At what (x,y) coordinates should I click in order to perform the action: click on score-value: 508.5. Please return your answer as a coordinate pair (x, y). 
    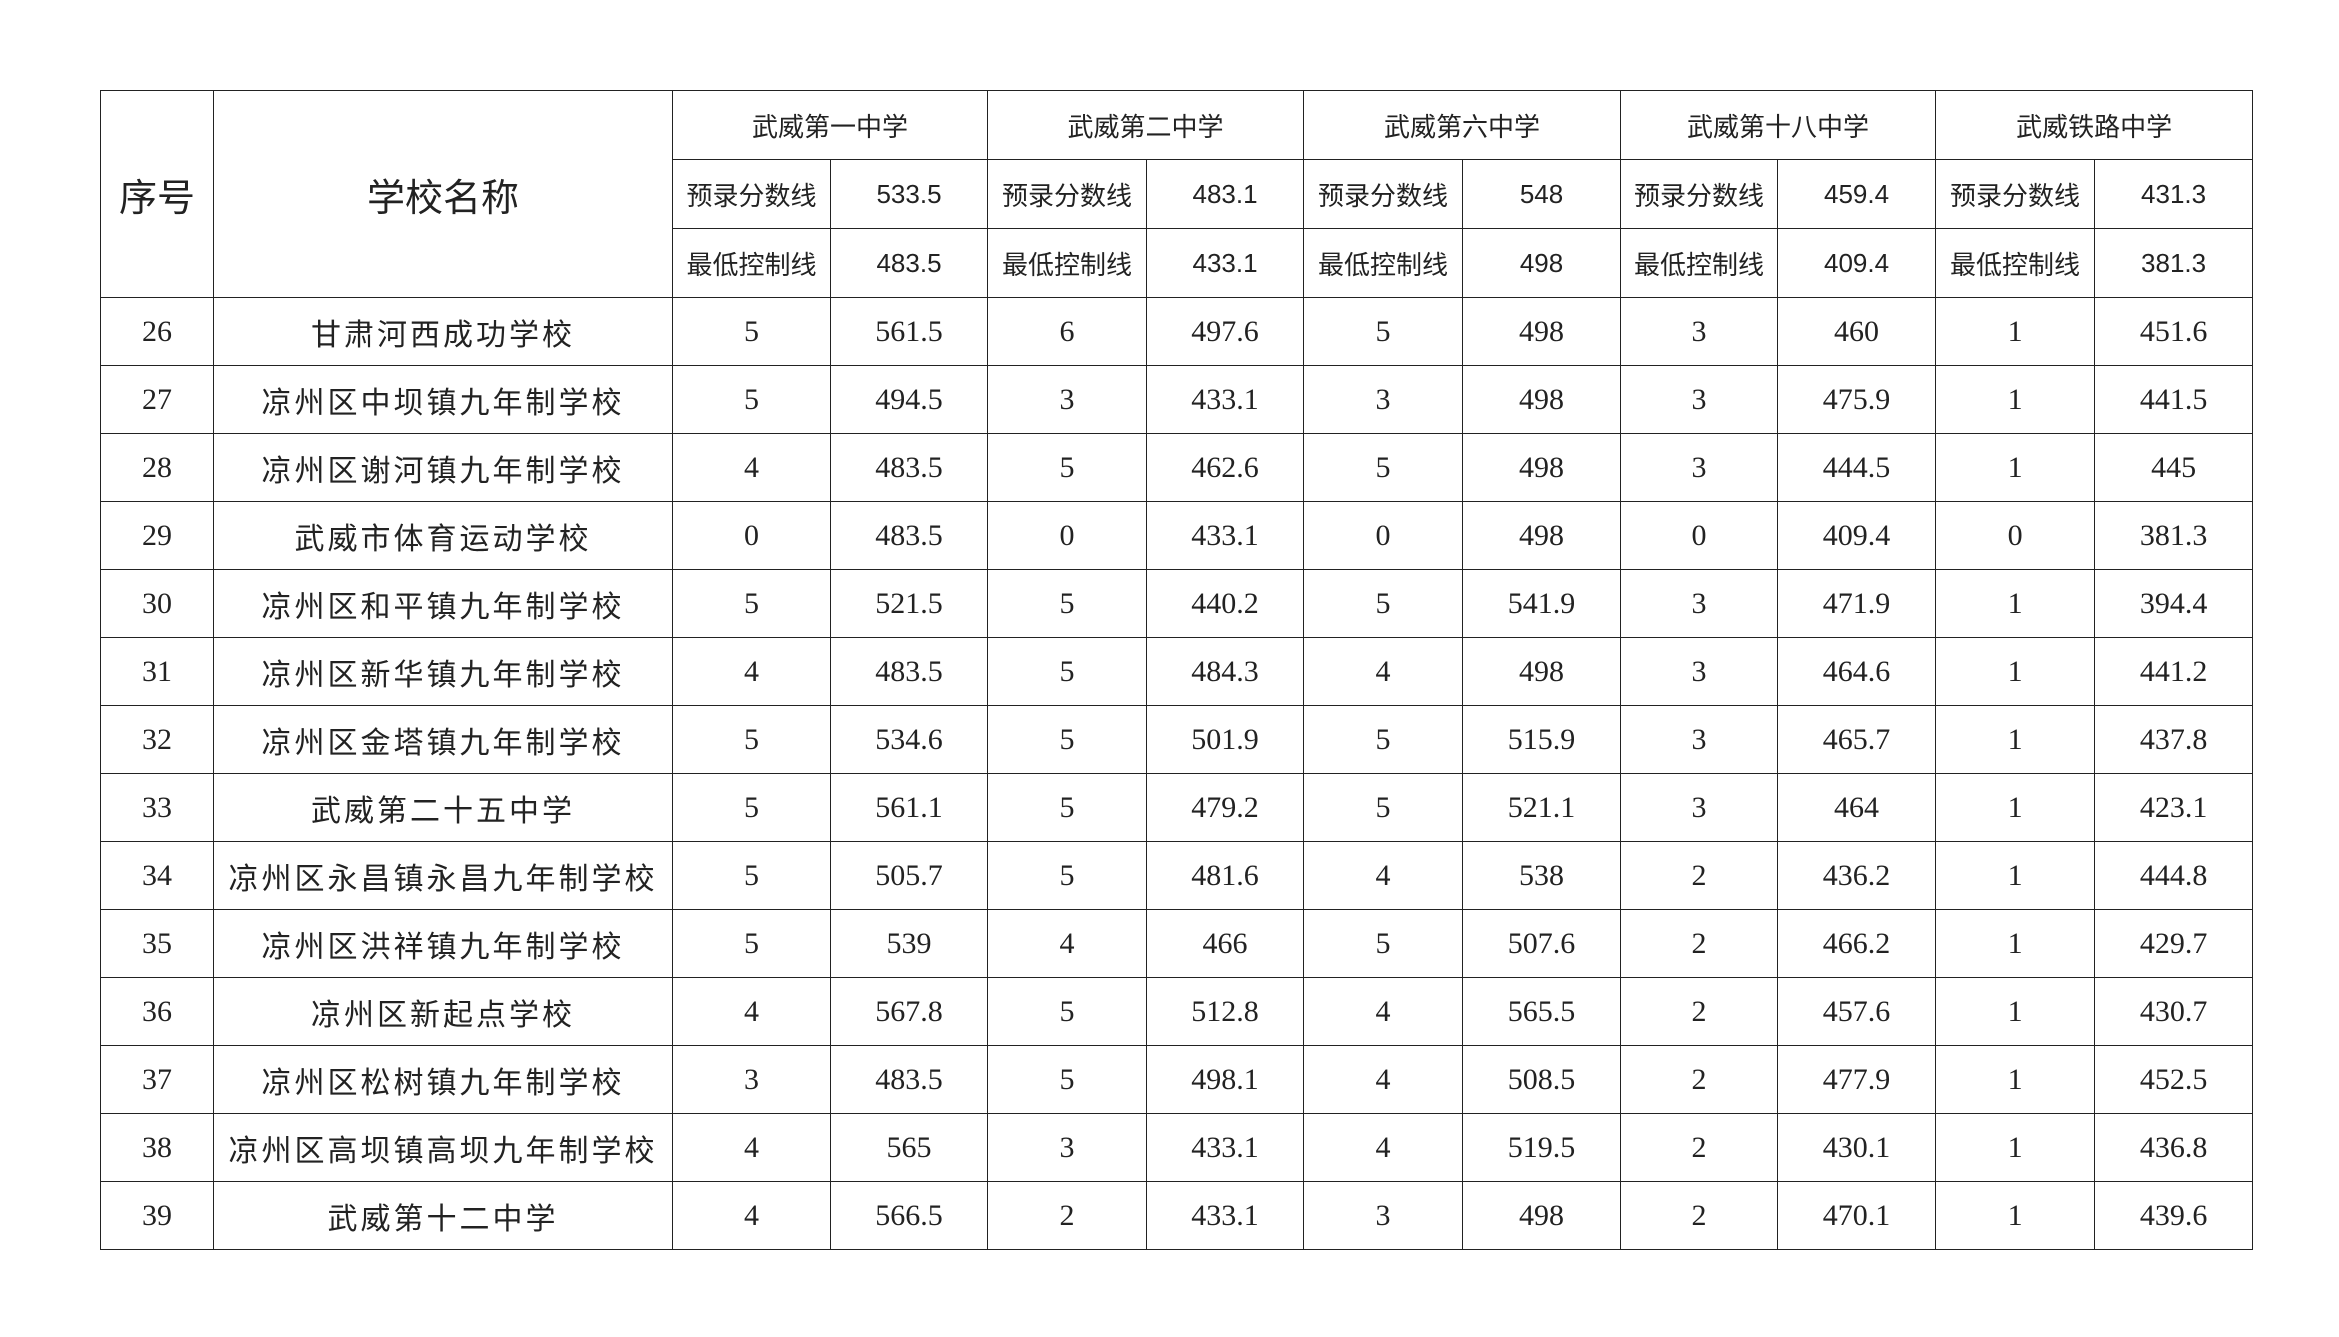
    Looking at the image, I should click on (1542, 1079).